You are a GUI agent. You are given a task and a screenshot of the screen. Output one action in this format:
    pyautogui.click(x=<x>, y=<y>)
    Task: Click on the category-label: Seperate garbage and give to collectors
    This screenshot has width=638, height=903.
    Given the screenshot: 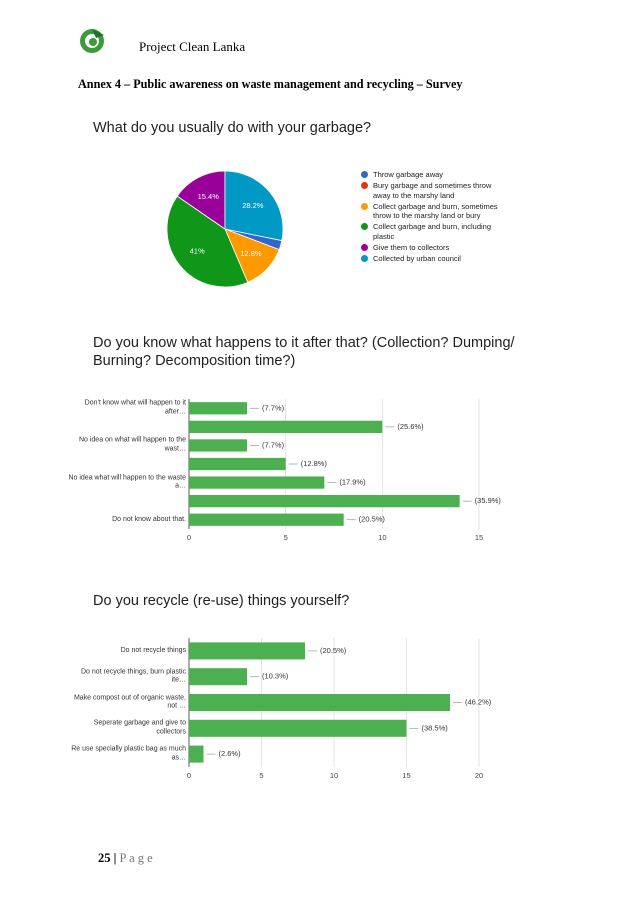 What is the action you would take?
    pyautogui.click(x=139, y=727)
    